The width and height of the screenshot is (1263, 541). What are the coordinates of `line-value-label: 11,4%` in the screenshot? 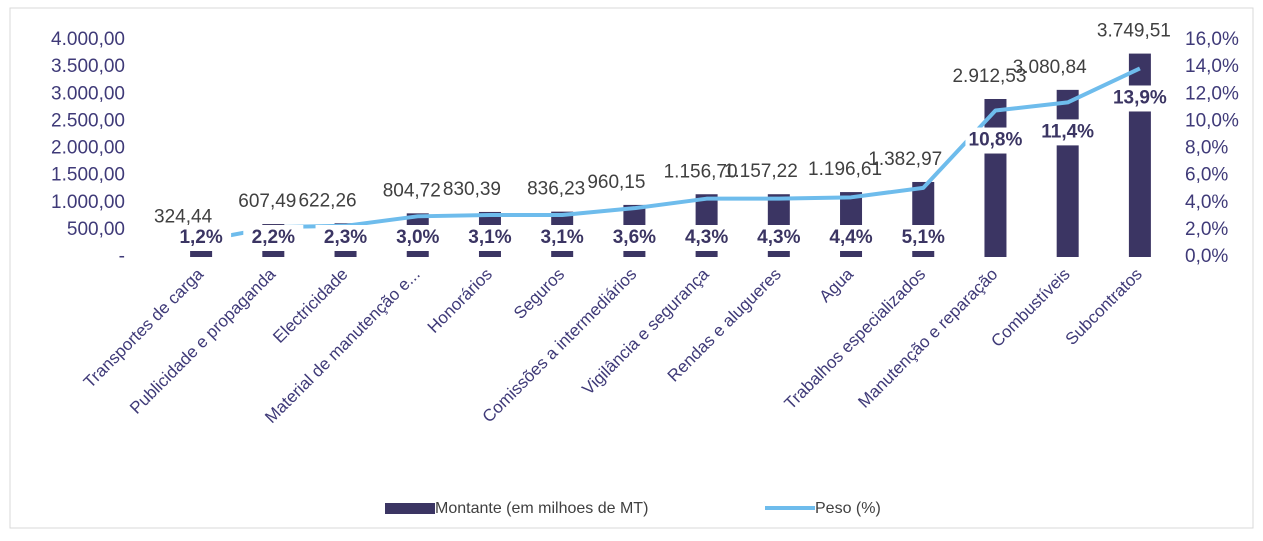 It's located at (1067, 131).